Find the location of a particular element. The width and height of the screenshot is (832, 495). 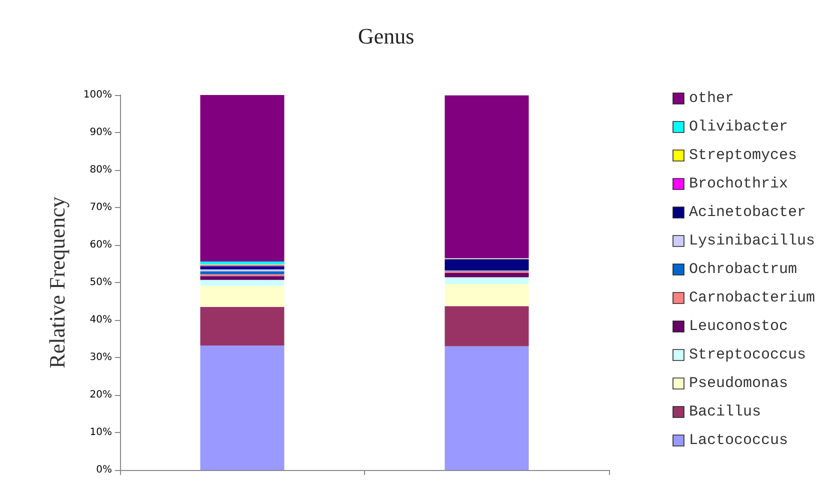

y-tick-label: 100% is located at coordinates (97, 95).